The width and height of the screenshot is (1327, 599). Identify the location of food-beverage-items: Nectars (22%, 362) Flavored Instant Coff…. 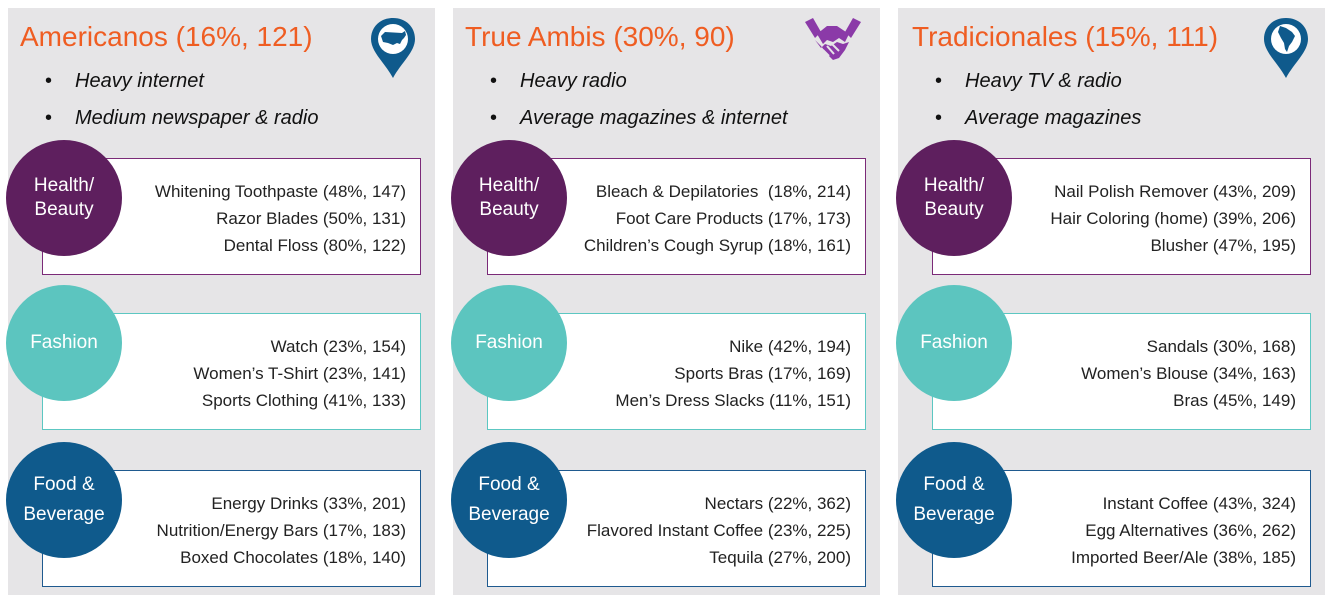
(719, 530).